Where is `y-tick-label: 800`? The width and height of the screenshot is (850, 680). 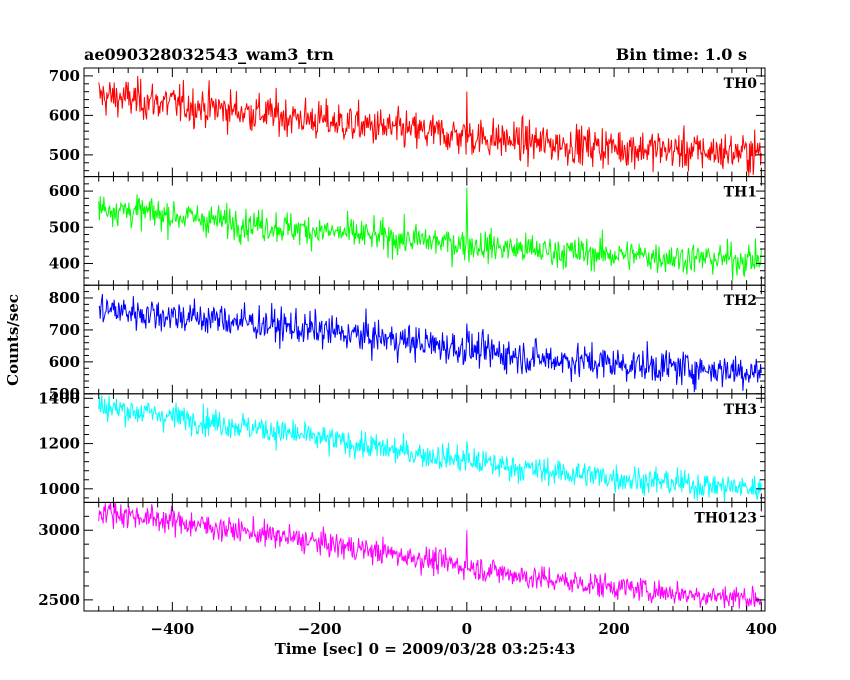
y-tick-label: 800 is located at coordinates (64, 298).